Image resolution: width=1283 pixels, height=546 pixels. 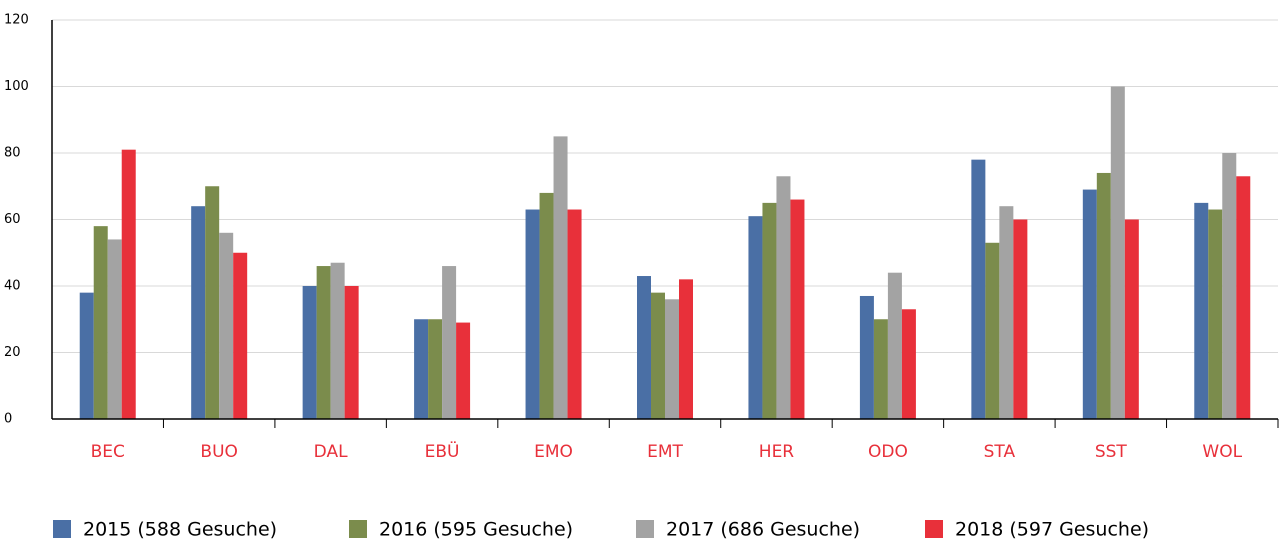 What do you see at coordinates (888, 452) in the screenshot?
I see `x-tick-label: ODO` at bounding box center [888, 452].